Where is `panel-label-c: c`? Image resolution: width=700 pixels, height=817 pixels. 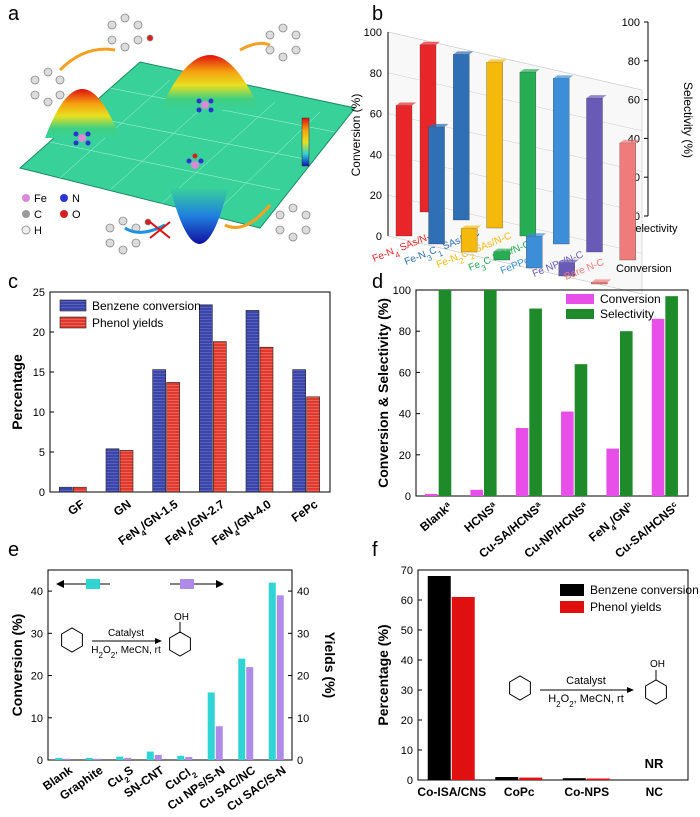 panel-label-c: c is located at coordinates (13, 282).